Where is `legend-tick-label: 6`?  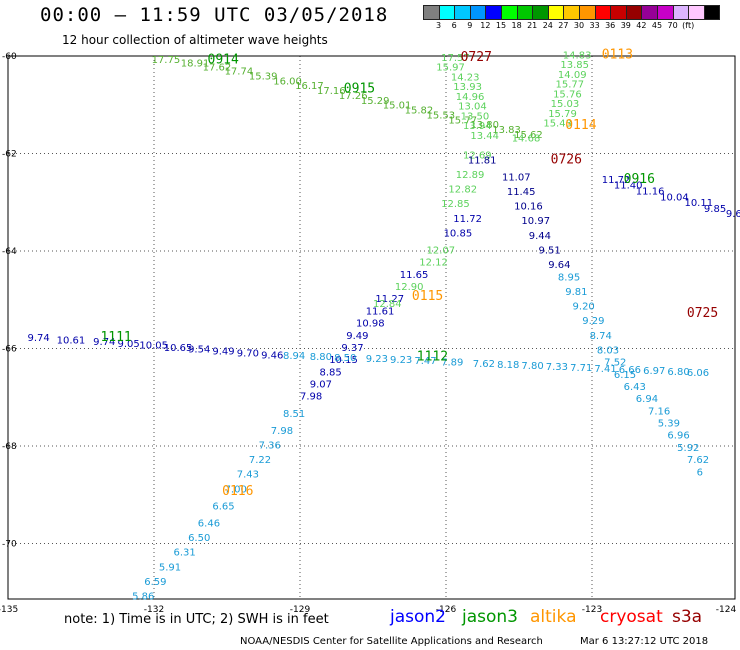
legend-tick-label: 6 is located at coordinates (454, 25).